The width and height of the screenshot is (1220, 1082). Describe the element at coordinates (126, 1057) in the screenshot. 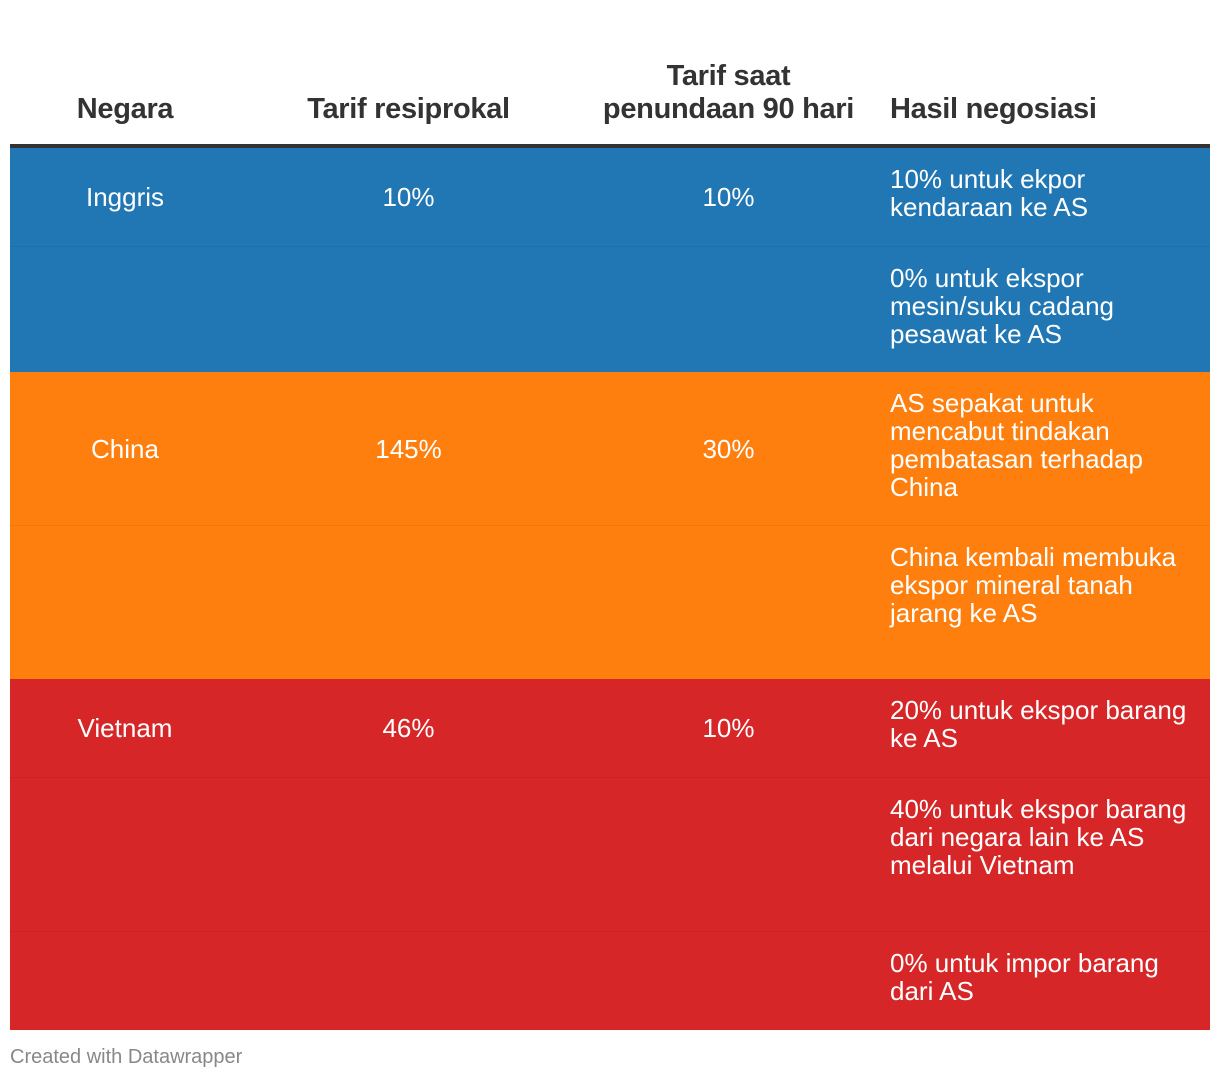

I see `datawrapper-credit: Created with Datawrapper` at that location.